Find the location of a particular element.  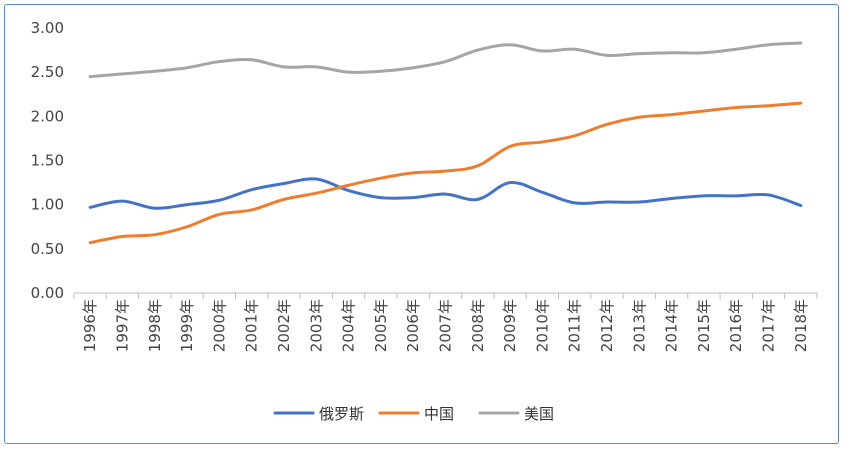

x-tick-label: 2012年 is located at coordinates (607, 325).